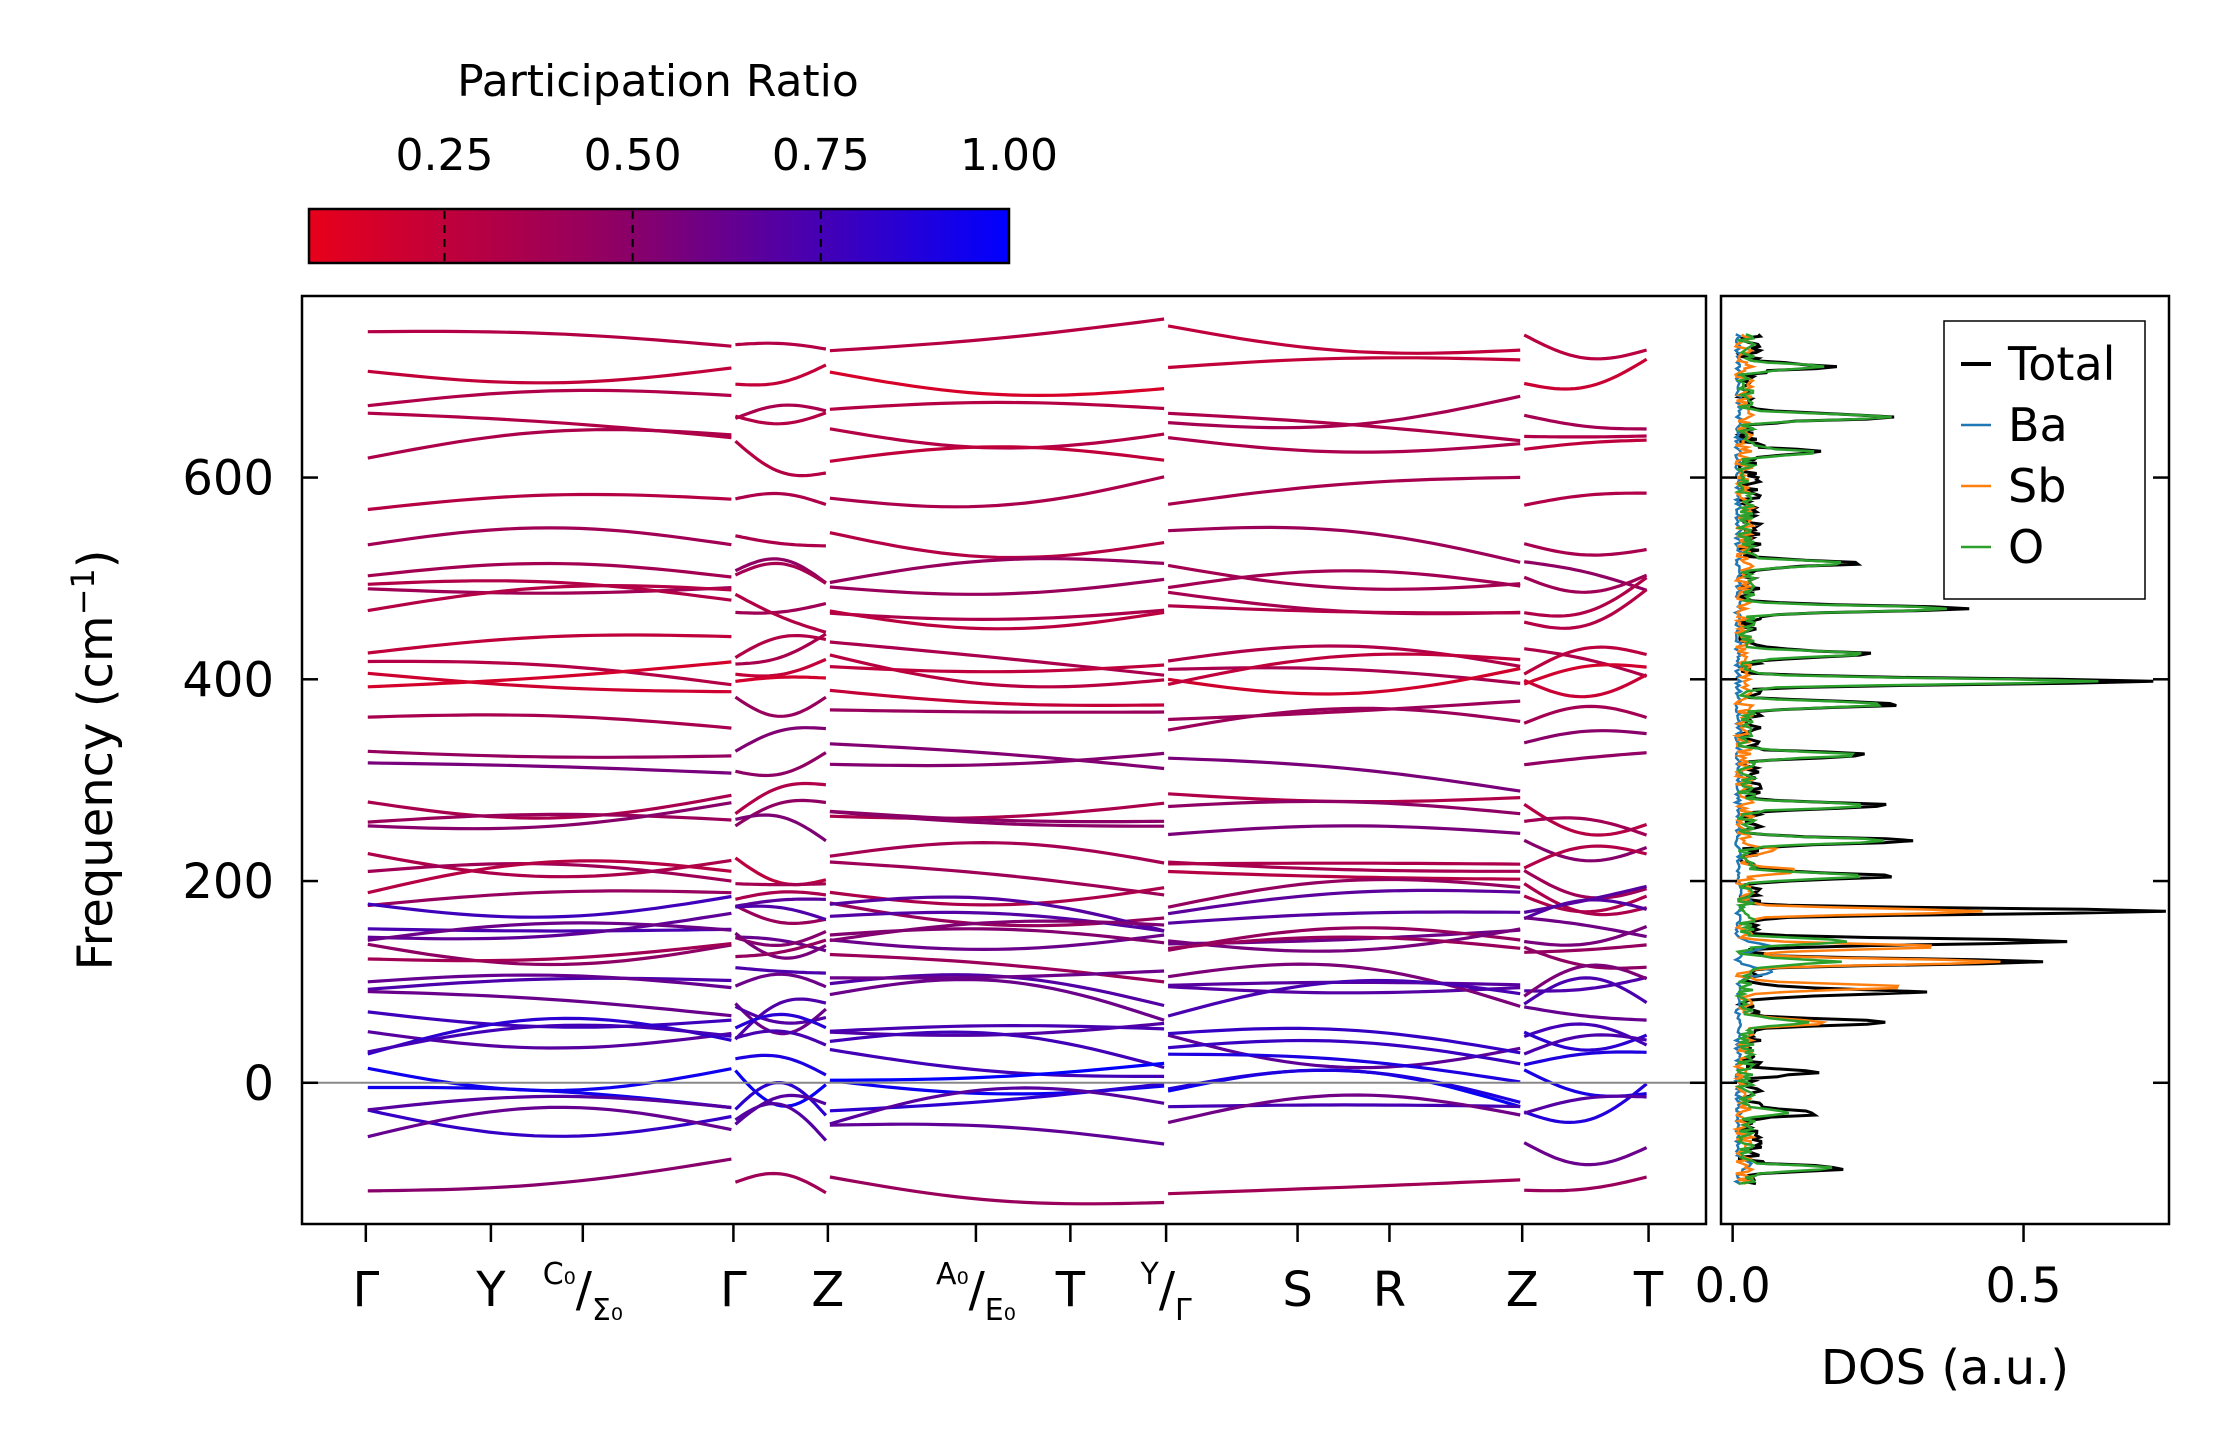 The image size is (2222, 1455). Describe the element at coordinates (365, 1290) in the screenshot. I see `x-tick-label: Γ` at that location.